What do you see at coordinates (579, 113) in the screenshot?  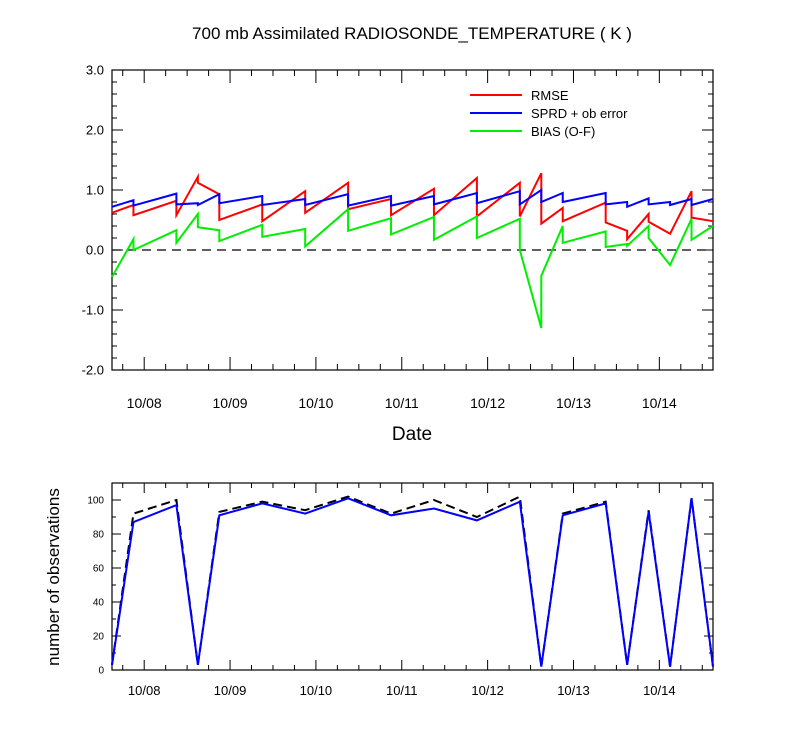 I see `legend-label: SPRD + ob error` at bounding box center [579, 113].